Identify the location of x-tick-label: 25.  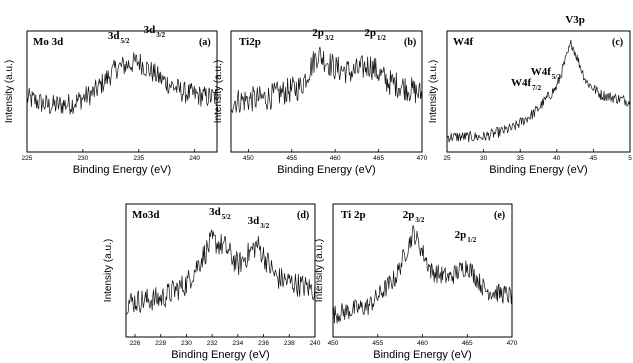
(447, 158).